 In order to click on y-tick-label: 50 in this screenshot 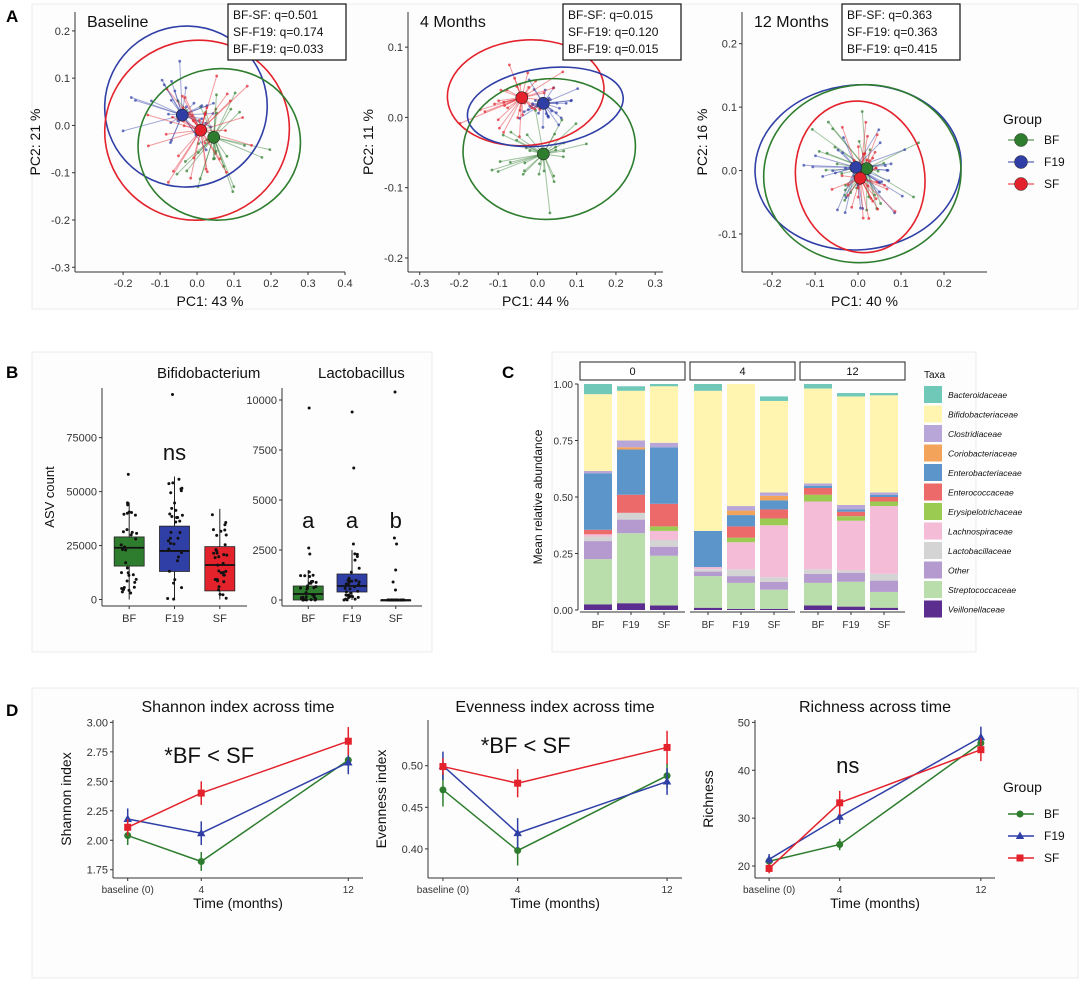, I will do `click(744, 723)`.